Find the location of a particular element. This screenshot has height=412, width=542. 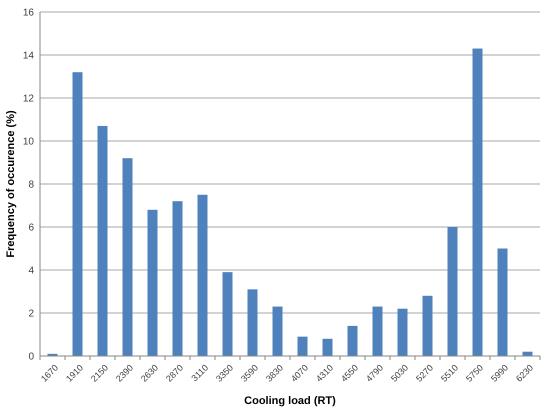

y-tick-label: 16 is located at coordinates (28, 13).